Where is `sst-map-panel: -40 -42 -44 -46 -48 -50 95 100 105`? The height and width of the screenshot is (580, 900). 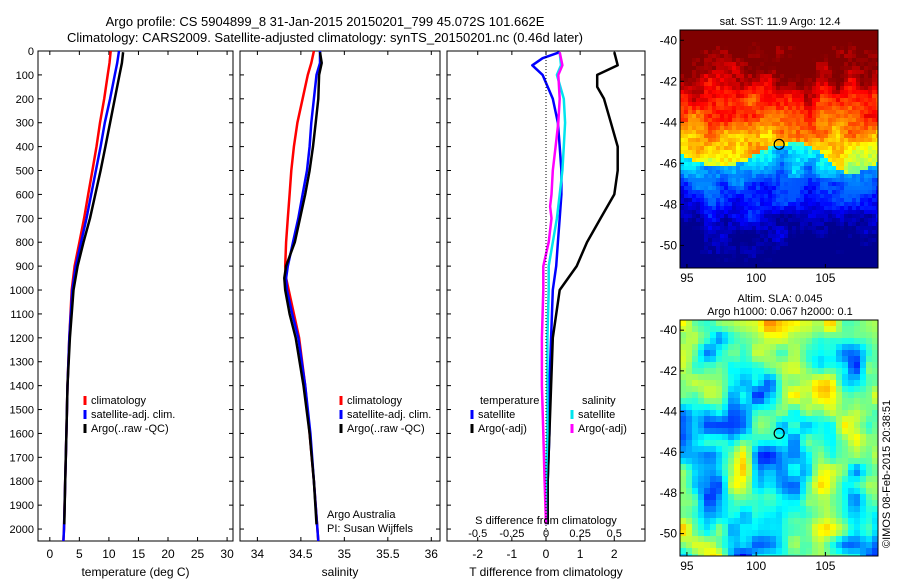
sst-map-panel: -40 -42 -44 -46 -48 -50 95 100 105 is located at coordinates (769, 157).